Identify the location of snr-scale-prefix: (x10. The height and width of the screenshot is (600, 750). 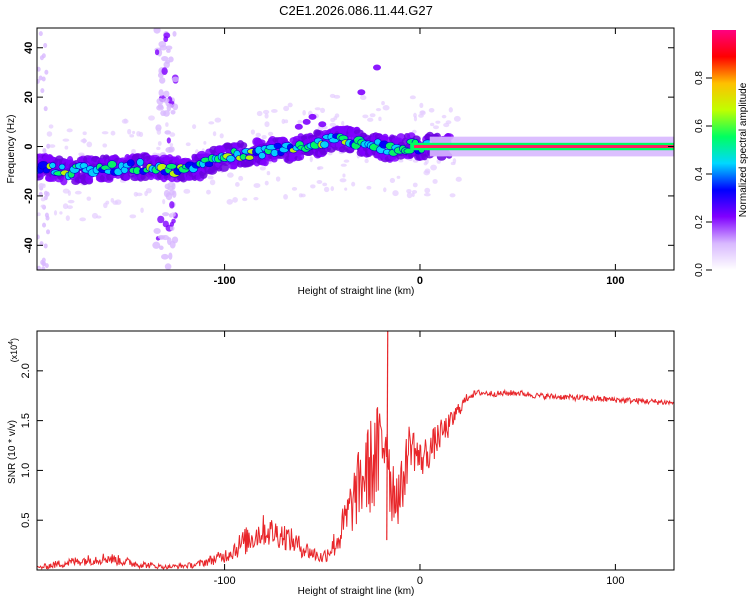
(14, 354).